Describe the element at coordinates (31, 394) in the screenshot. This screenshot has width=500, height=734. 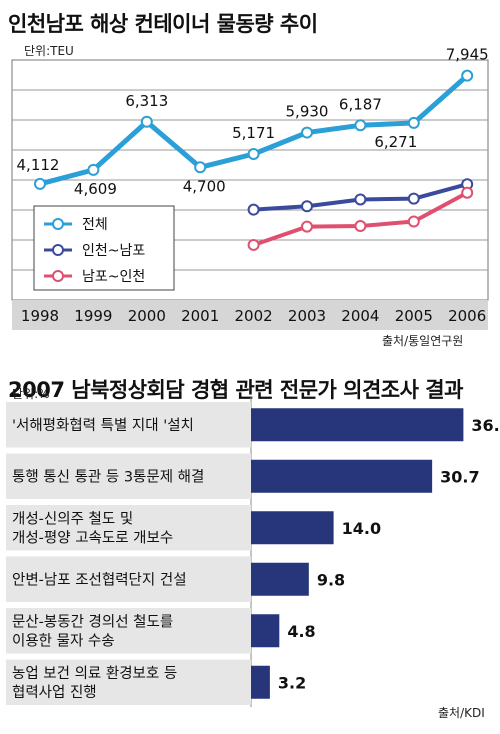
I see `chart2-unit: 단위:%` at that location.